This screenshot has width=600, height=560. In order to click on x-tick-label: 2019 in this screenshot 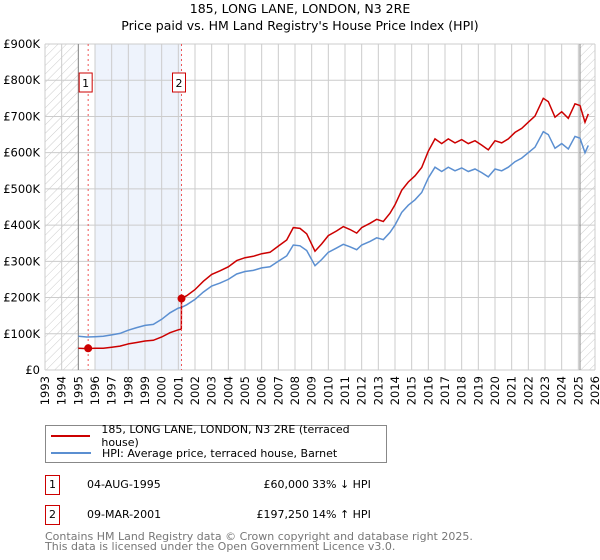, I will do `click(478, 390)`.